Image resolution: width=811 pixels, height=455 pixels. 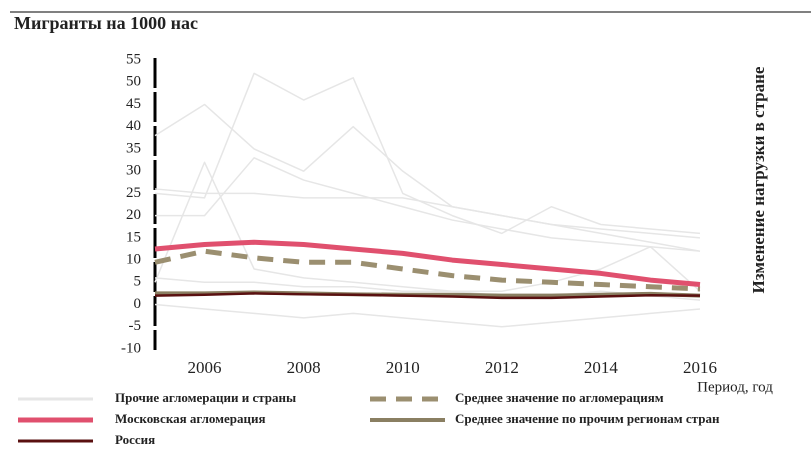 What do you see at coordinates (133, 59) in the screenshot?
I see `y-tick-label: 55` at bounding box center [133, 59].